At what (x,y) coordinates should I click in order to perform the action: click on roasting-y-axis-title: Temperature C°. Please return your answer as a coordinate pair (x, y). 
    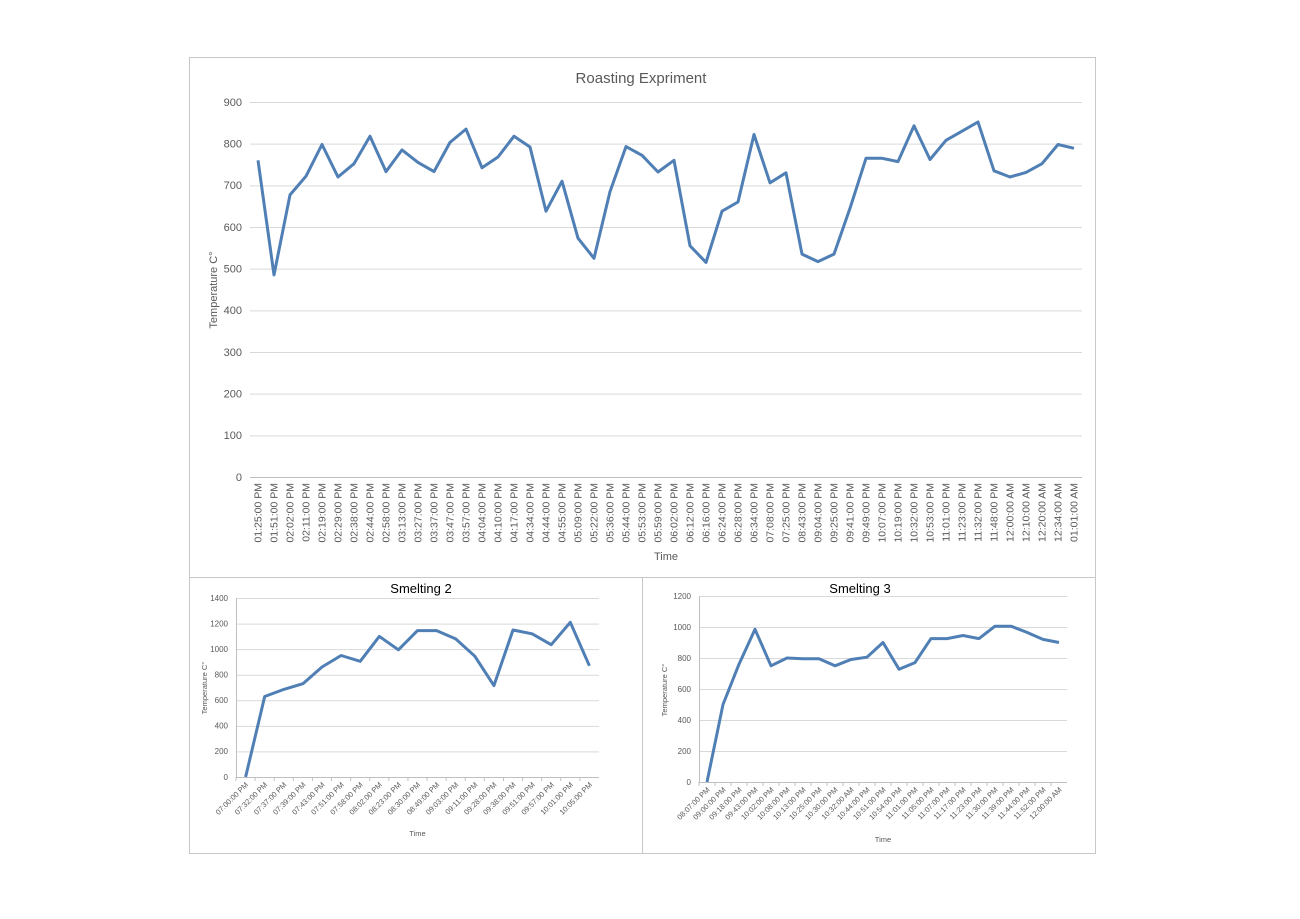
    Looking at the image, I should click on (214, 289).